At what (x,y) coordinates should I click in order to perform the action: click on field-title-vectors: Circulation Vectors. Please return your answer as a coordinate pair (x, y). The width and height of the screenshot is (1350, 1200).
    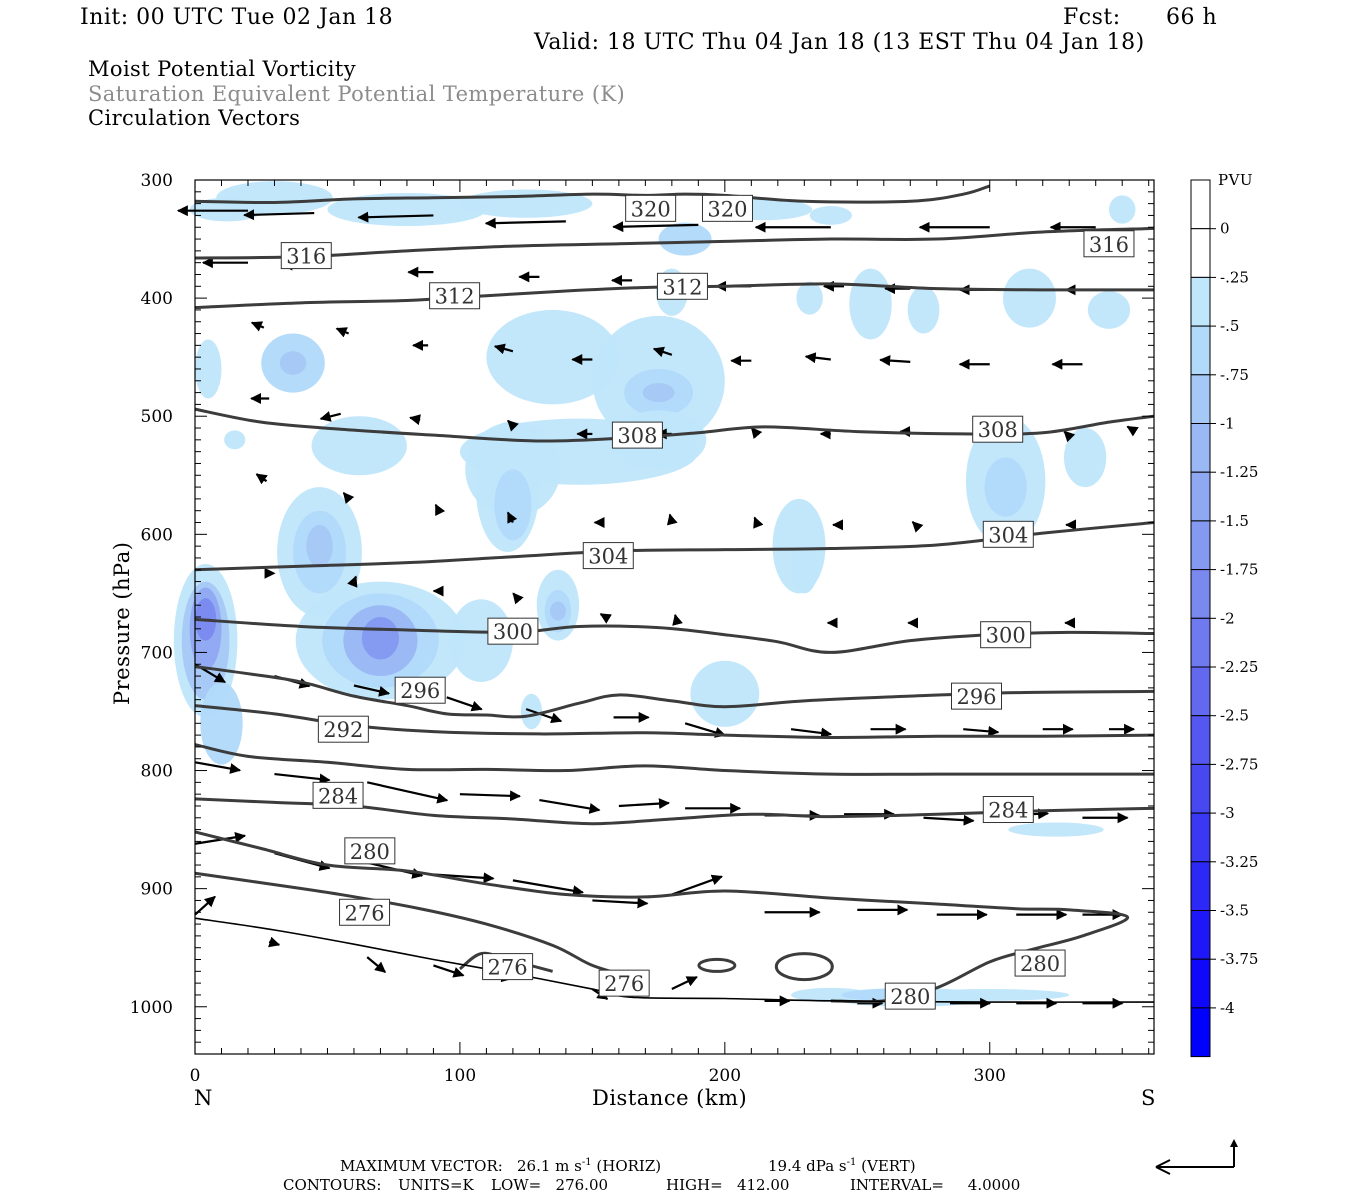
    Looking at the image, I should click on (194, 118).